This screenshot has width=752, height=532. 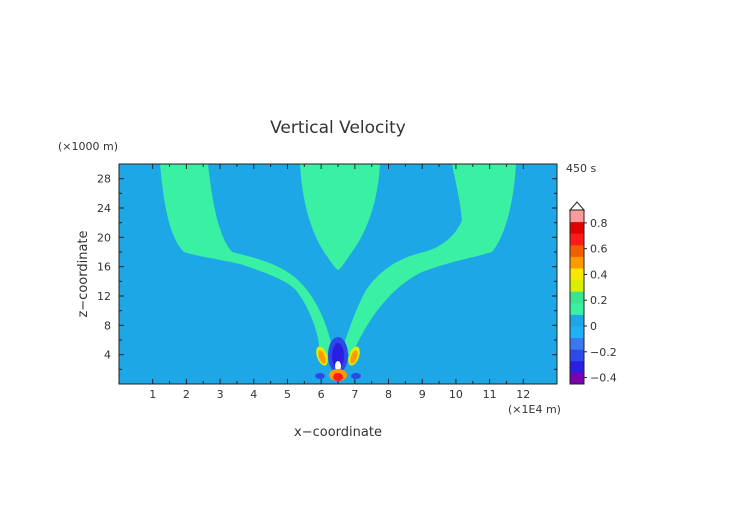 What do you see at coordinates (422, 394) in the screenshot?
I see `x-tick-label: 9` at bounding box center [422, 394].